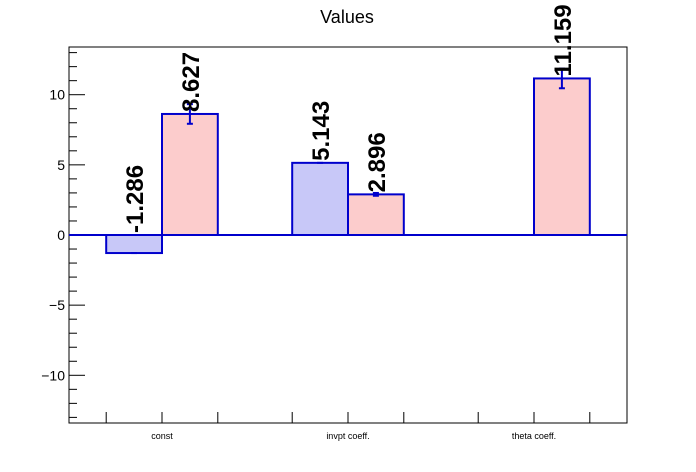 The width and height of the screenshot is (696, 472). What do you see at coordinates (57, 95) in the screenshot?
I see `y-tick-label: 10` at bounding box center [57, 95].